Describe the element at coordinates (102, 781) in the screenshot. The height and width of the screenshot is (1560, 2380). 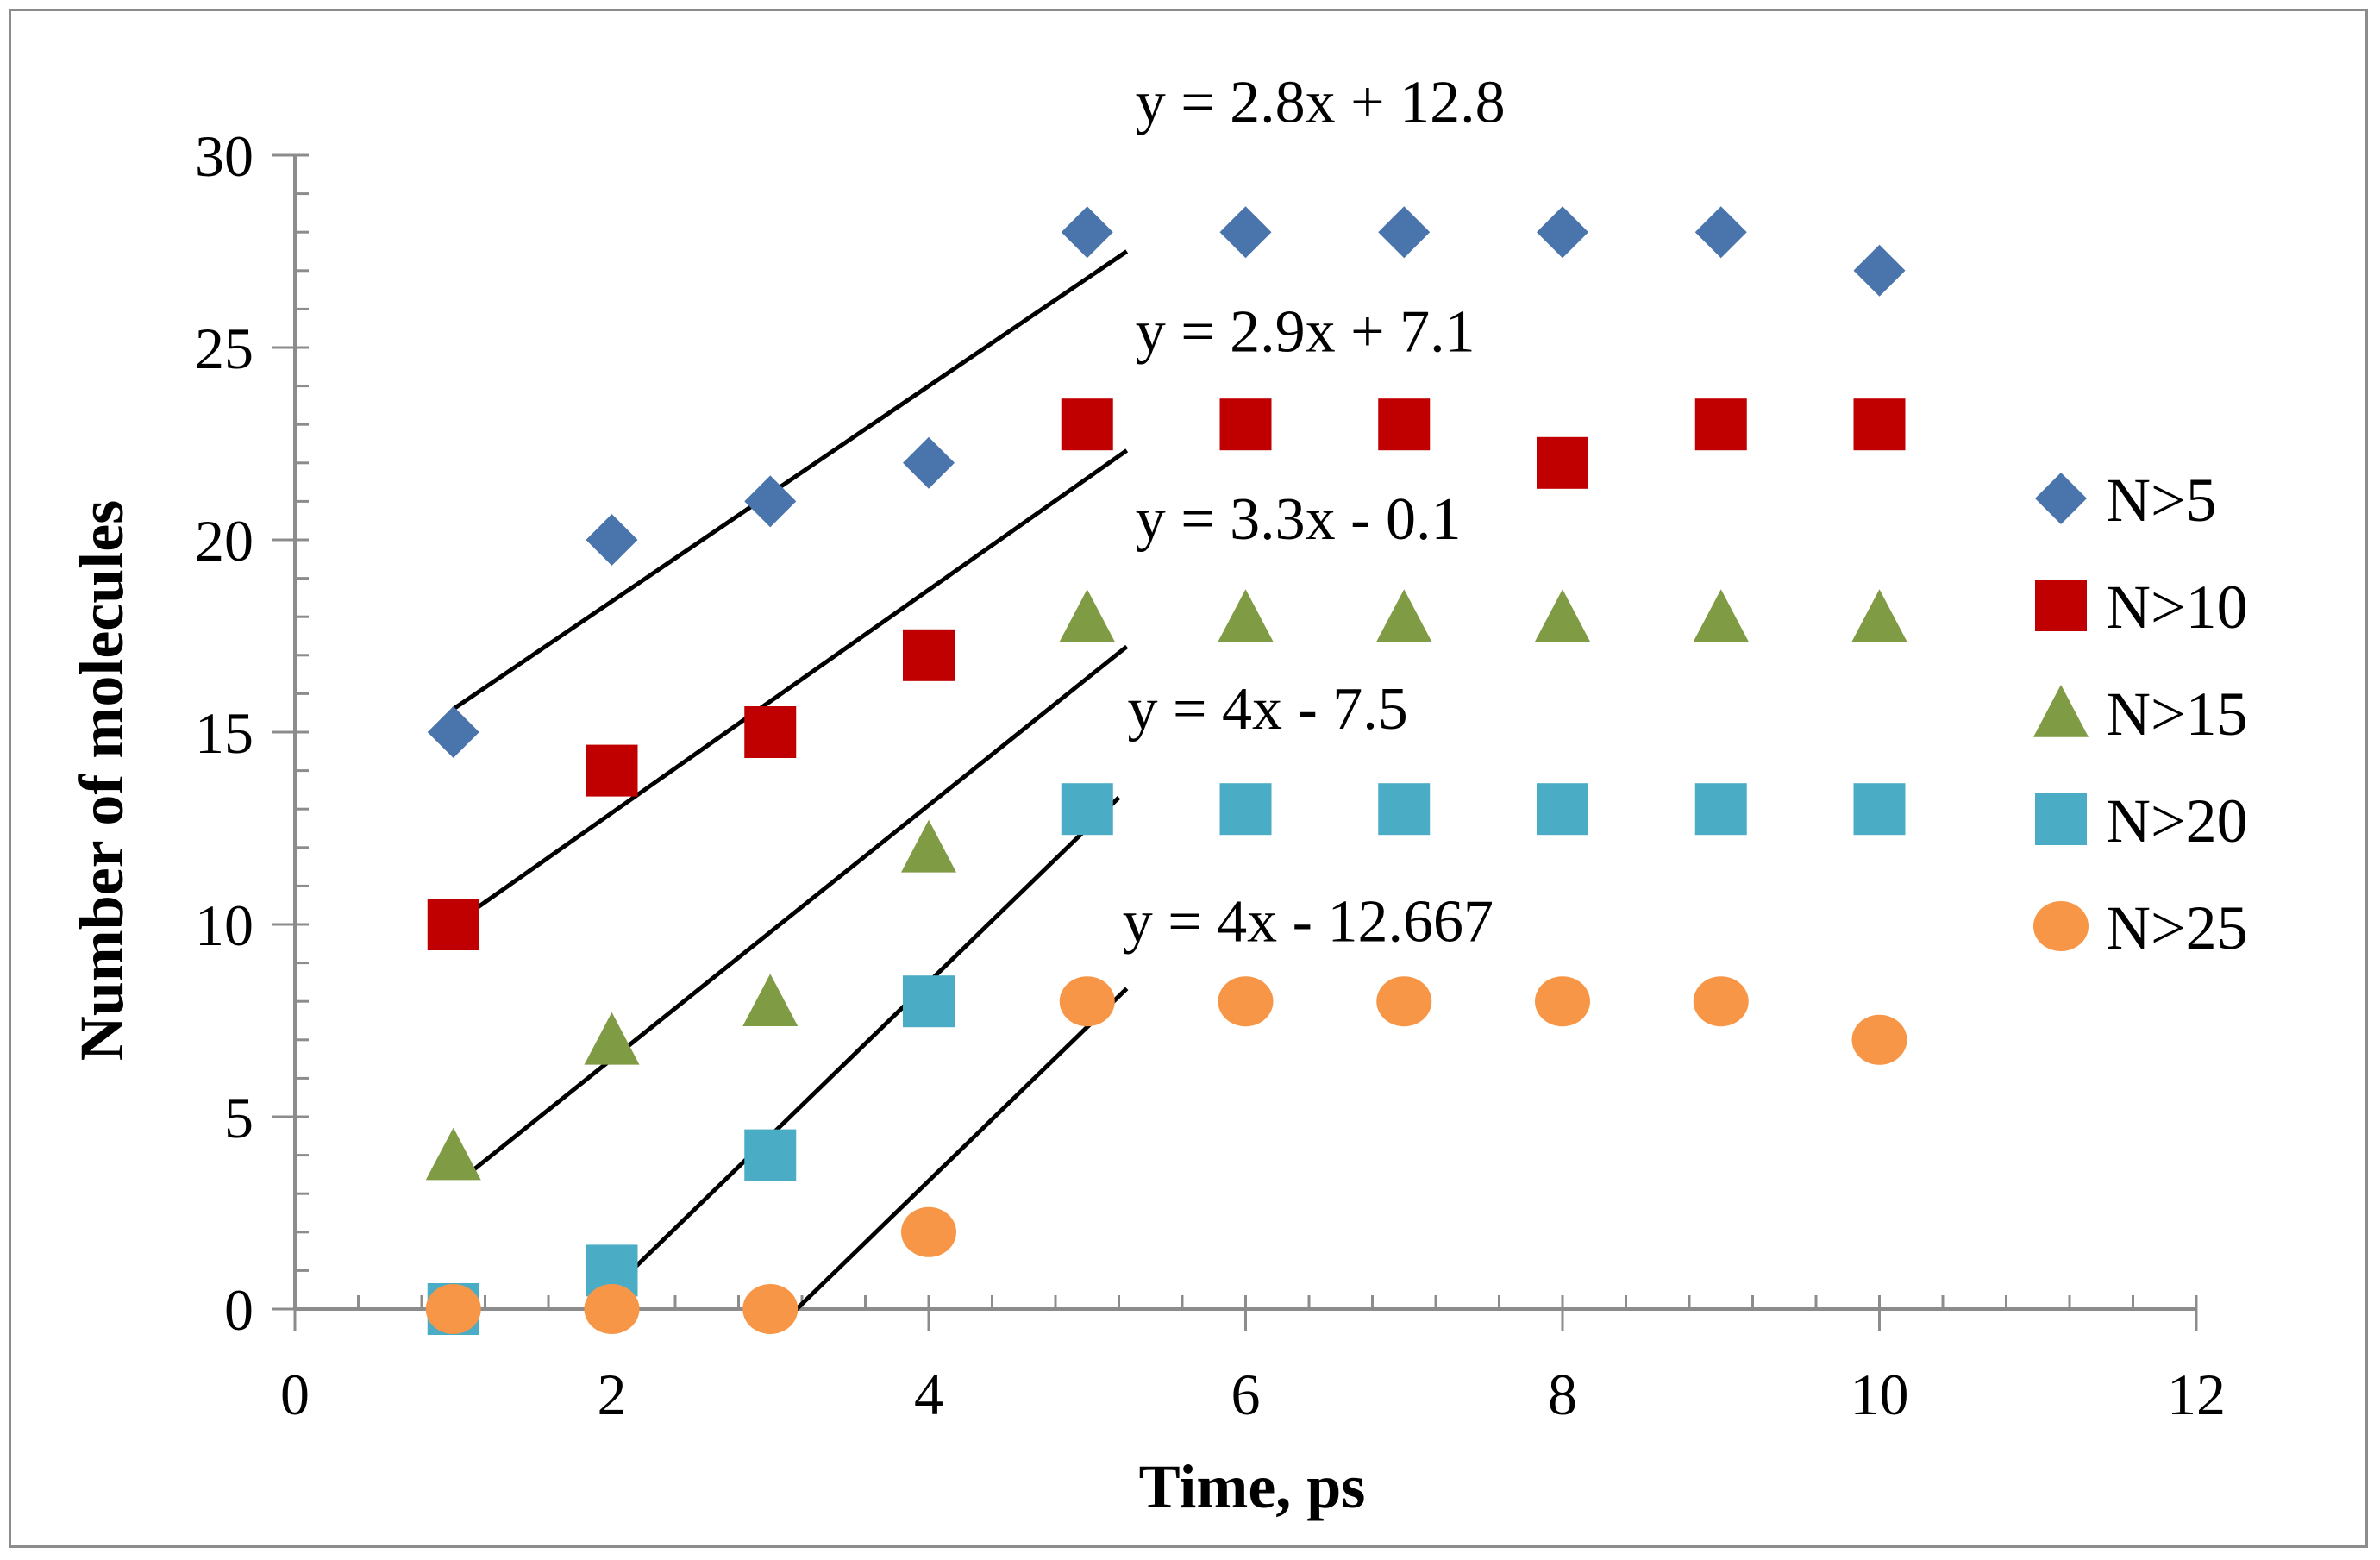
I see `y-axis-title: Number of molecules` at that location.